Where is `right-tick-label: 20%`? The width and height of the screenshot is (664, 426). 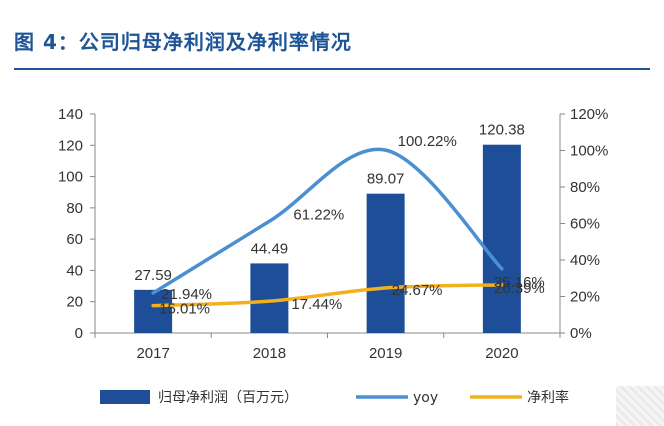
right-tick-label: 20% is located at coordinates (585, 297).